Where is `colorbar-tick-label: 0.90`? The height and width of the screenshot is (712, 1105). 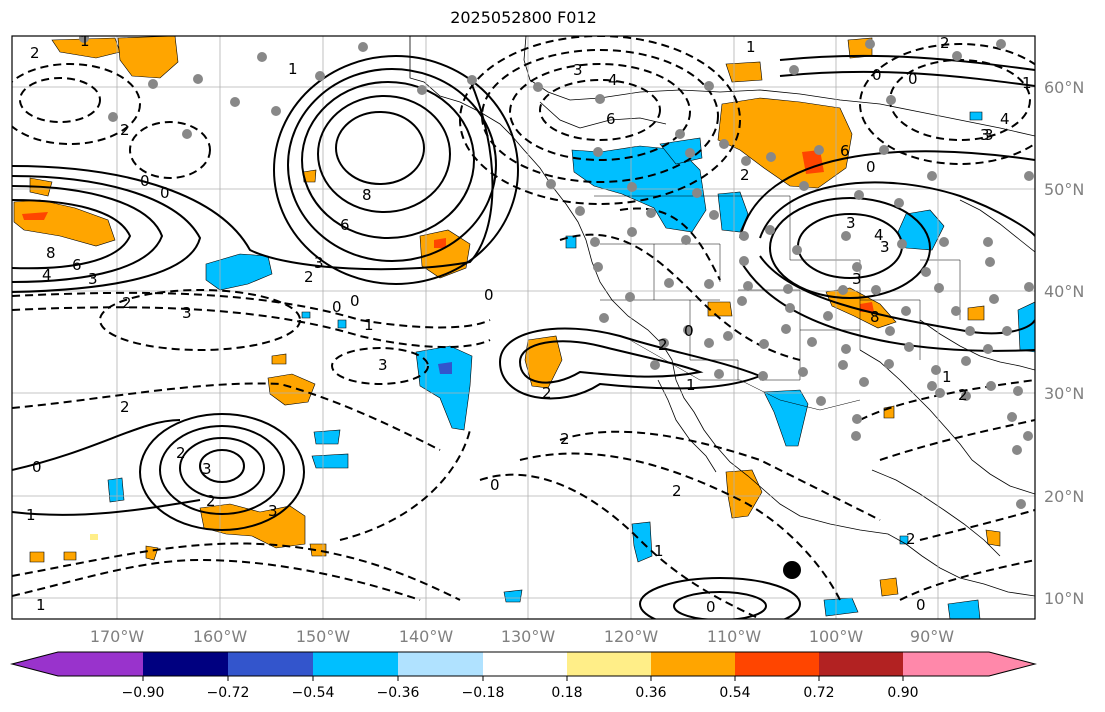 colorbar-tick-label: 0.90 is located at coordinates (902, 693).